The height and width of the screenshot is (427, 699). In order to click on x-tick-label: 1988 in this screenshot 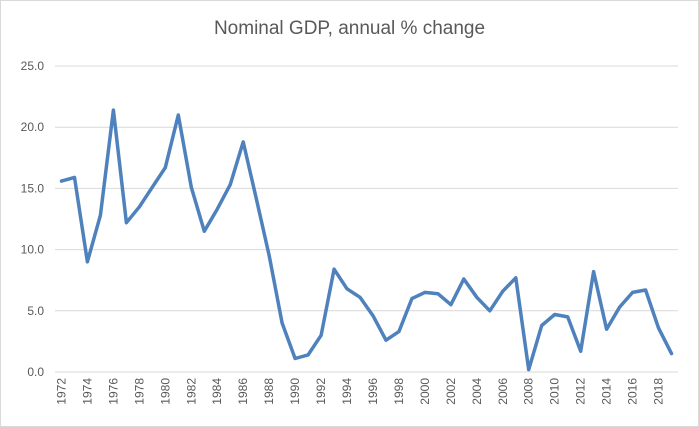, I will do `click(269, 391)`.